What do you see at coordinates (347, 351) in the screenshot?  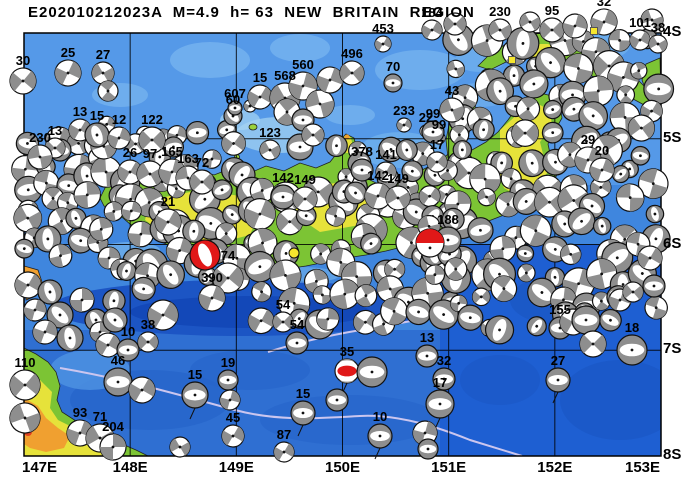 I see `depth-label: 35` at bounding box center [347, 351].